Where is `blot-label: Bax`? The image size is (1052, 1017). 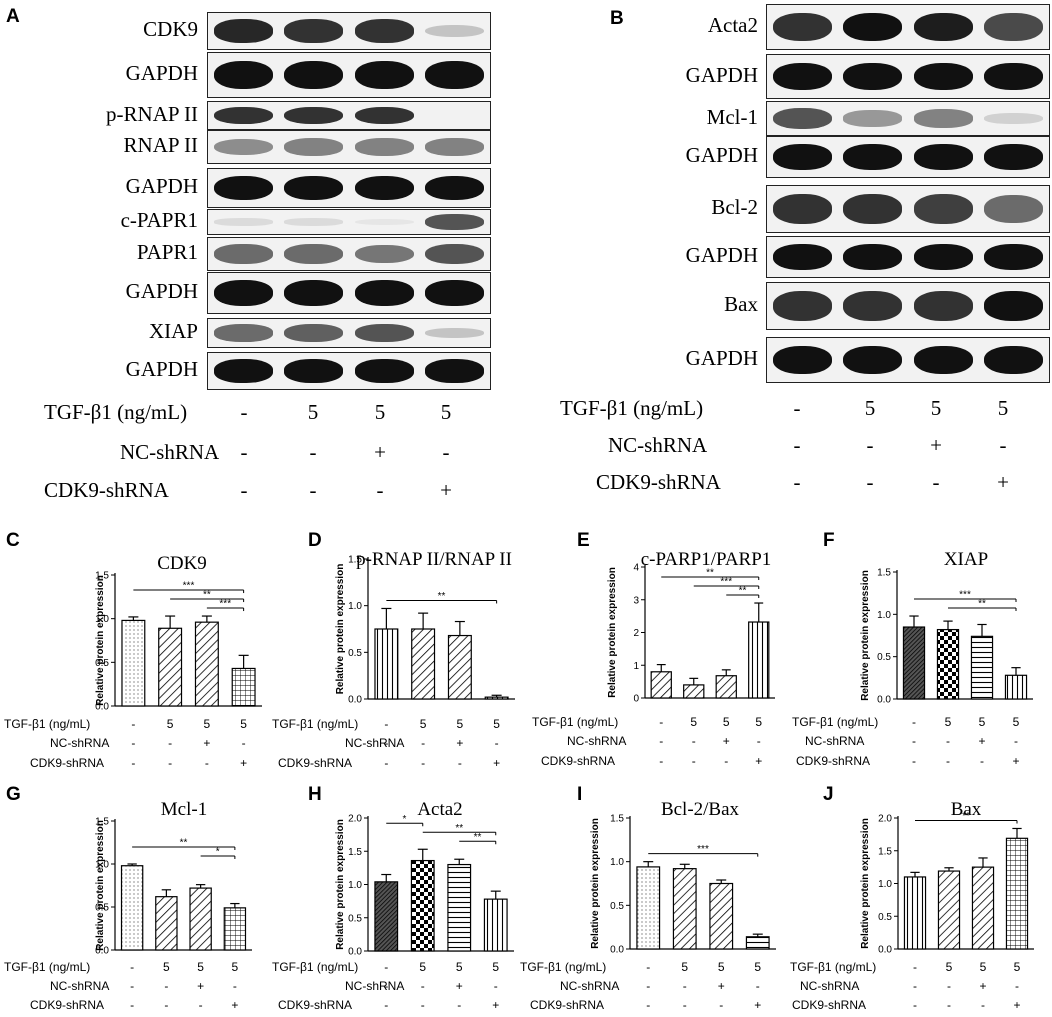
blot-label: Bax is located at coordinates (741, 304).